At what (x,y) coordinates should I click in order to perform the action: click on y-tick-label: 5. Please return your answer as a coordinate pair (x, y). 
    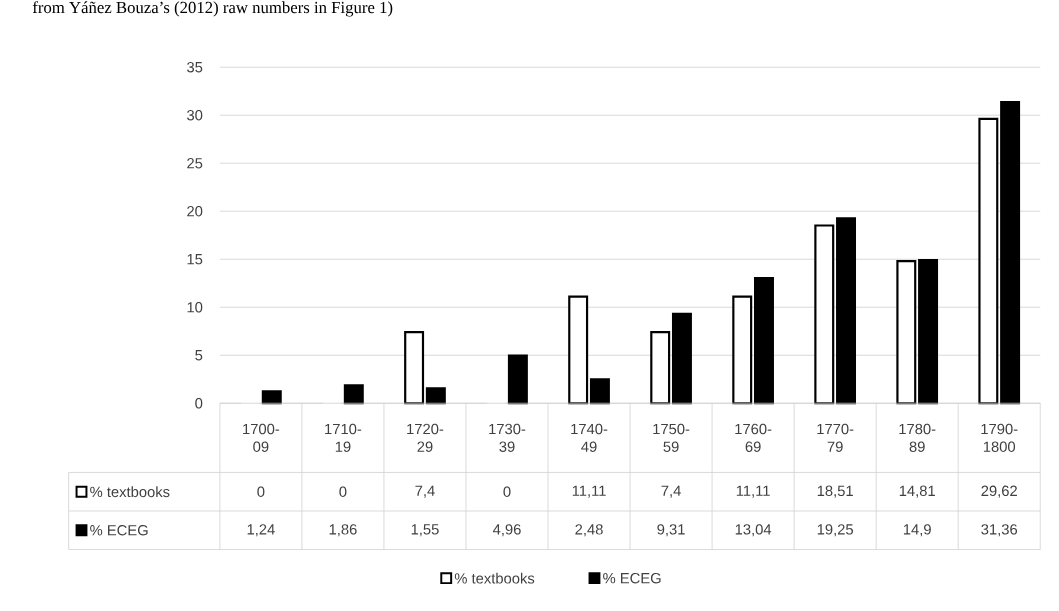
    Looking at the image, I should click on (199, 355).